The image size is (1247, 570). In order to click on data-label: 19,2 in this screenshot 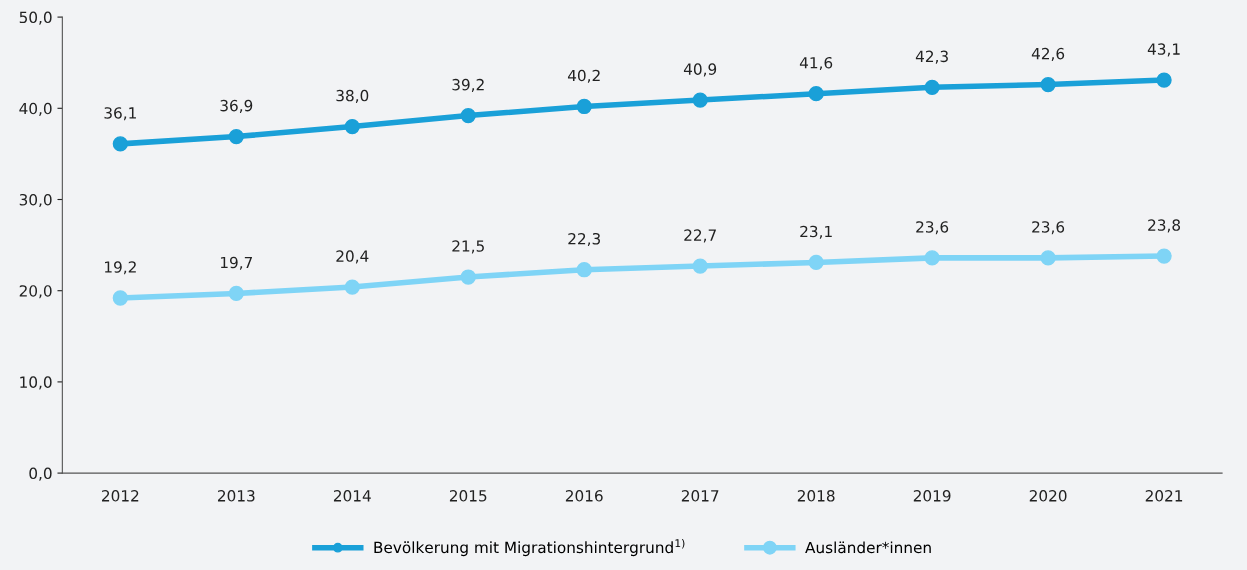, I will do `click(120, 268)`.